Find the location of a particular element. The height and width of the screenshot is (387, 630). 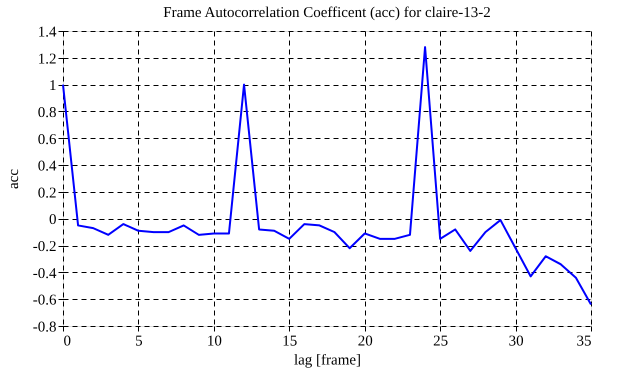

y-axis-title: acc is located at coordinates (14, 178).